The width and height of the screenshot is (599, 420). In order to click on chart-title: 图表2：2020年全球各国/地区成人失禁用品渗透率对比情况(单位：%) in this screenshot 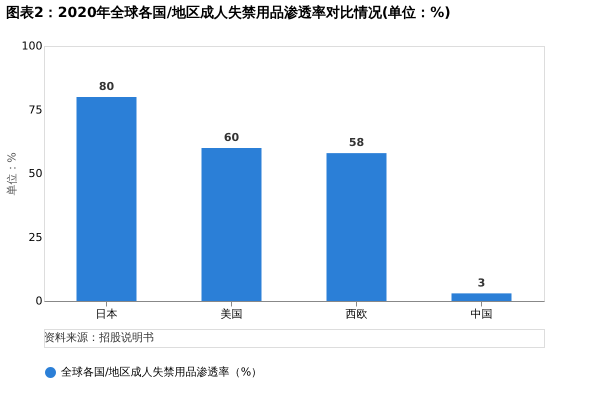, I will do `click(228, 12)`.